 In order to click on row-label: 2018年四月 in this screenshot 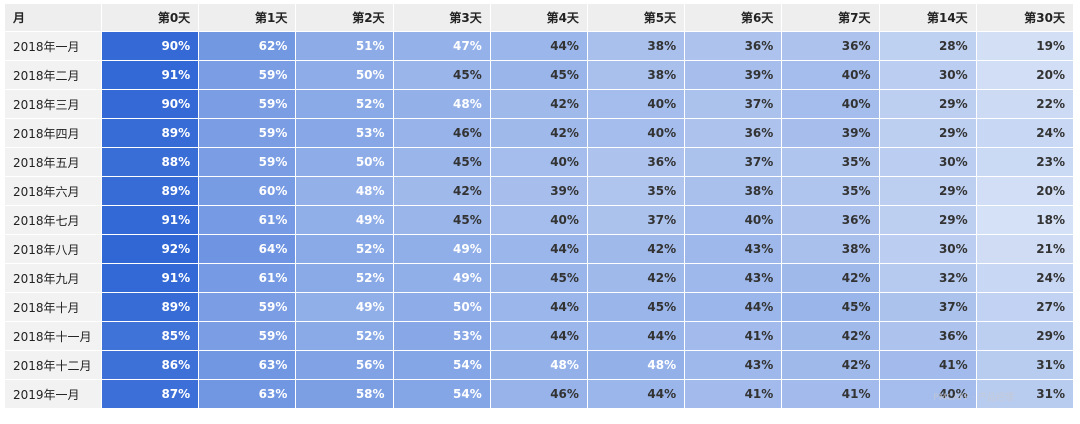, I will do `click(53, 133)`.